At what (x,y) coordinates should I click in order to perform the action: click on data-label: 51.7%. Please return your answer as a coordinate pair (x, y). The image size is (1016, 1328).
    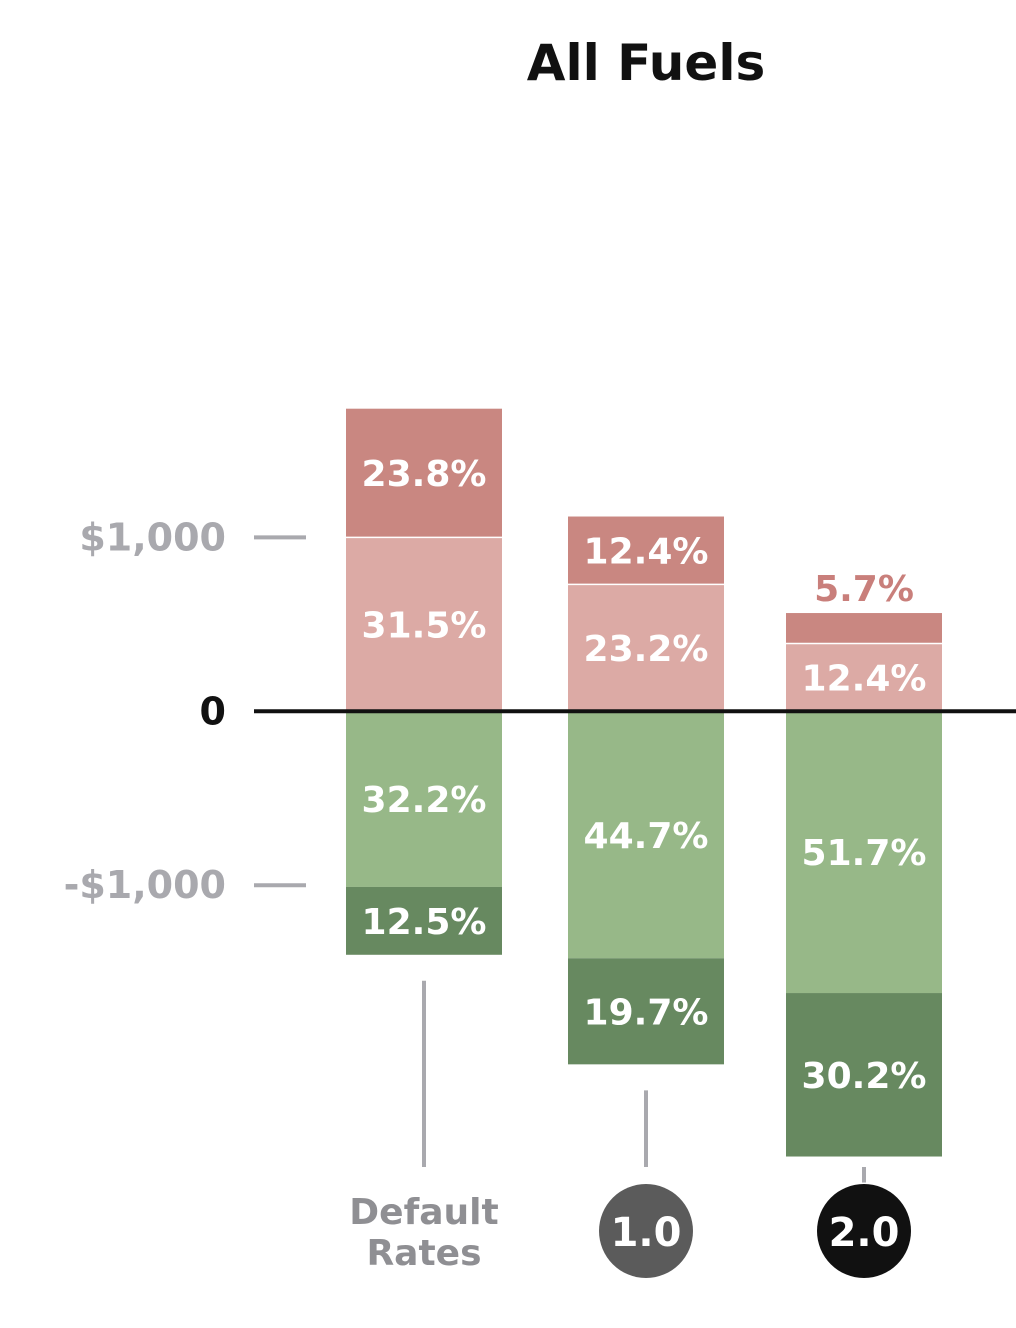
    Looking at the image, I should click on (864, 853).